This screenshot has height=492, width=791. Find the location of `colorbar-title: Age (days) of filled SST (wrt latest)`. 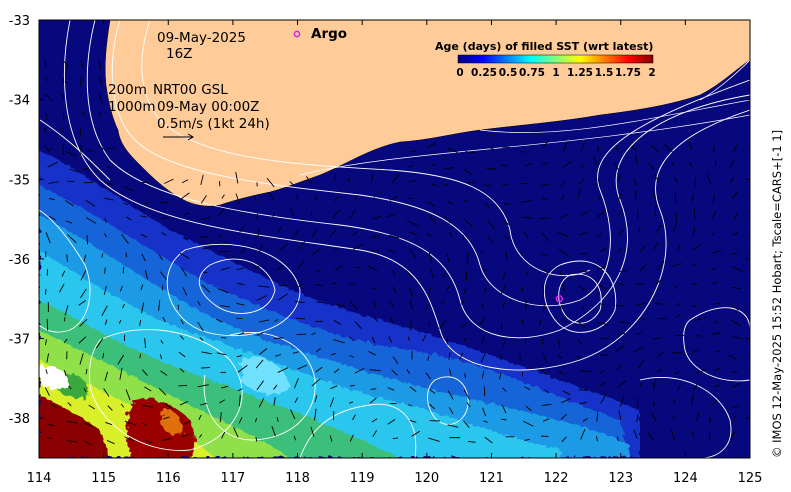

colorbar-title: Age (days) of filled SST (wrt latest) is located at coordinates (544, 46).